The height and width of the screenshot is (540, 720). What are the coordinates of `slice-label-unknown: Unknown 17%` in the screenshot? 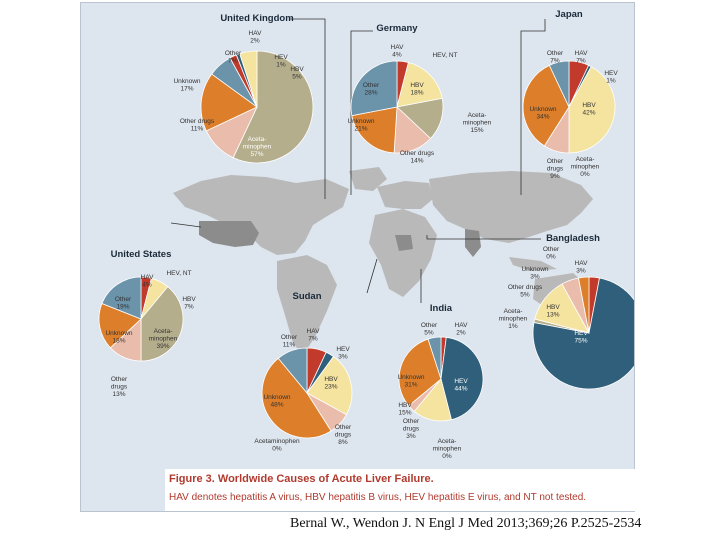 It's located at (186, 85).